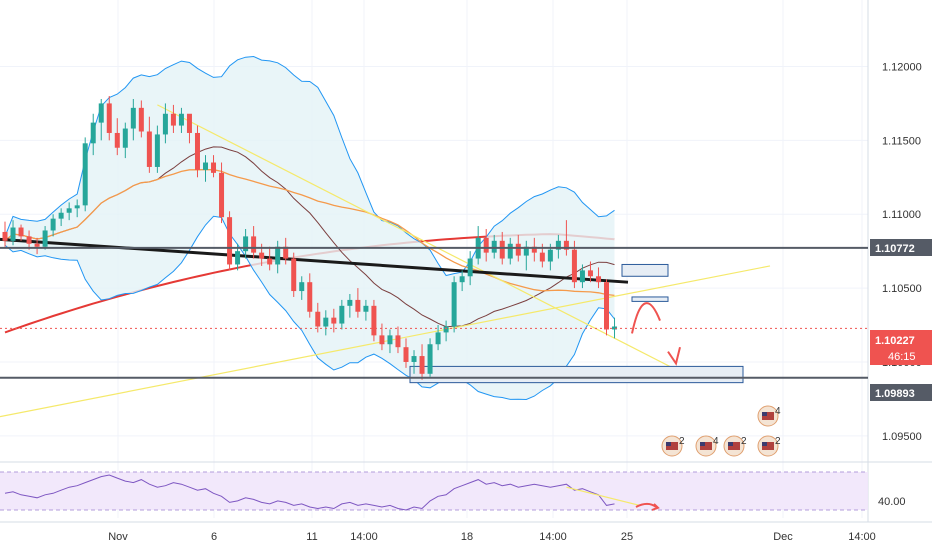 This screenshot has width=932, height=555. What do you see at coordinates (576, 374) in the screenshot?
I see `demand-zone` at bounding box center [576, 374].